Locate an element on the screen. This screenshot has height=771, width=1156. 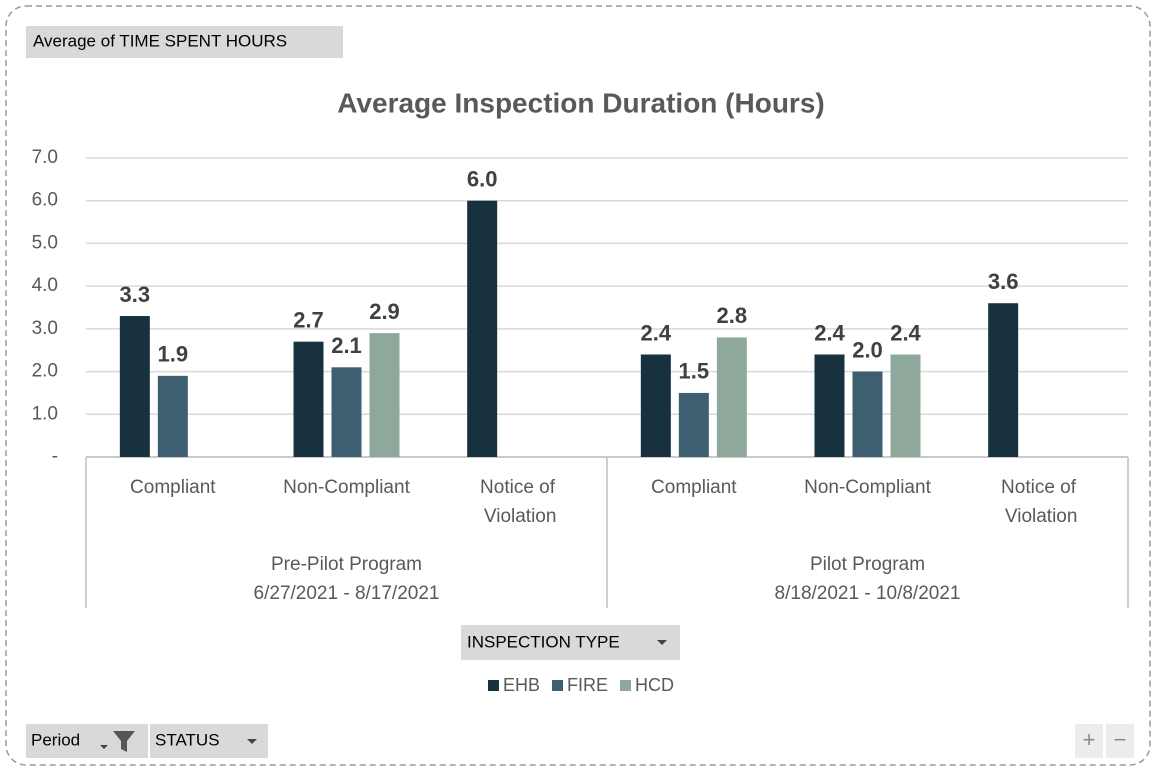
zoom-label: − is located at coordinates (1120, 739).